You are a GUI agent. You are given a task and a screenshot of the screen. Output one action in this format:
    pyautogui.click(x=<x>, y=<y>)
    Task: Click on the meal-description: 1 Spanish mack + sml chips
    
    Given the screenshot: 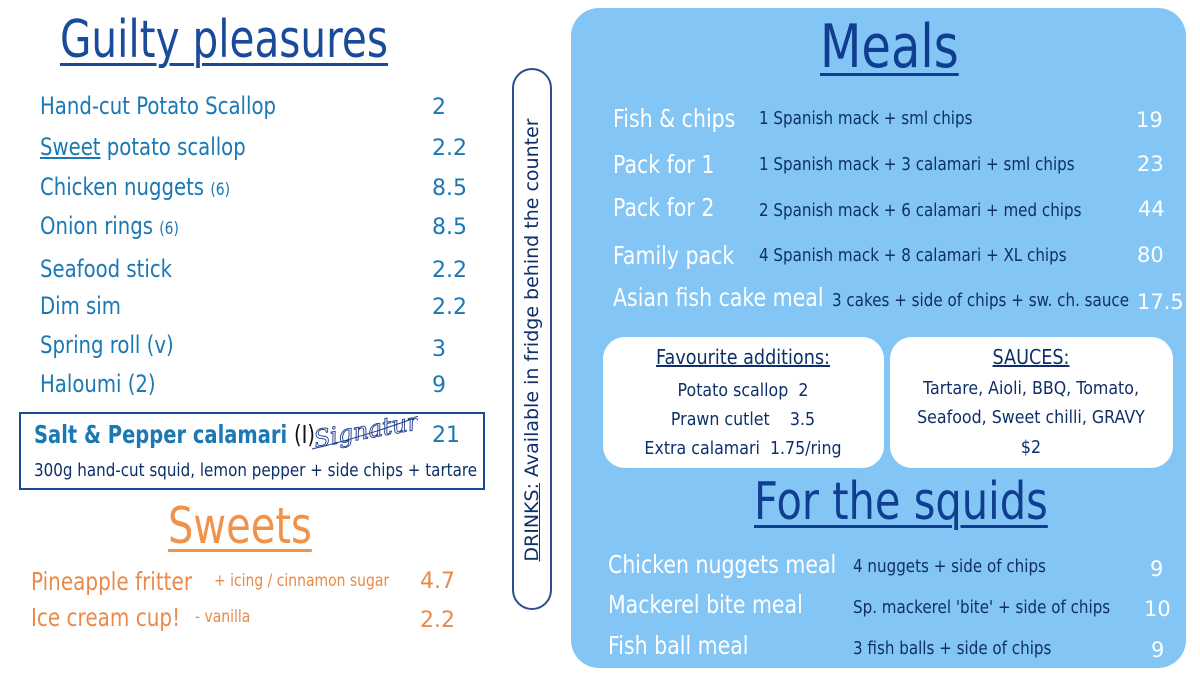 What is the action you would take?
    pyautogui.click(x=866, y=118)
    